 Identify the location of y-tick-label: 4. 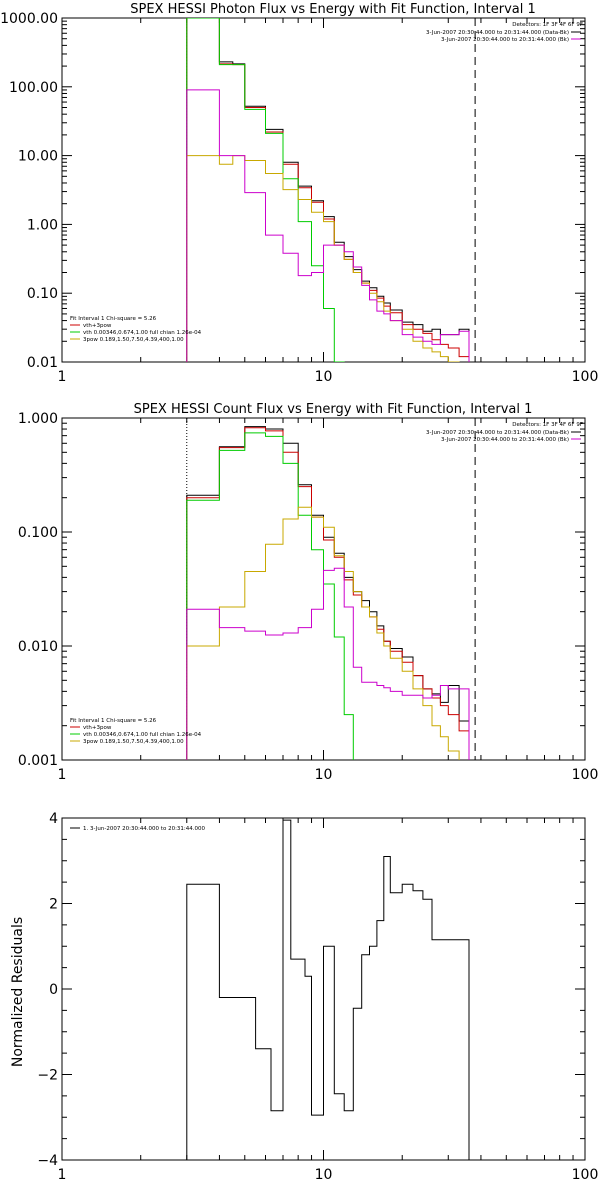
(53, 819).